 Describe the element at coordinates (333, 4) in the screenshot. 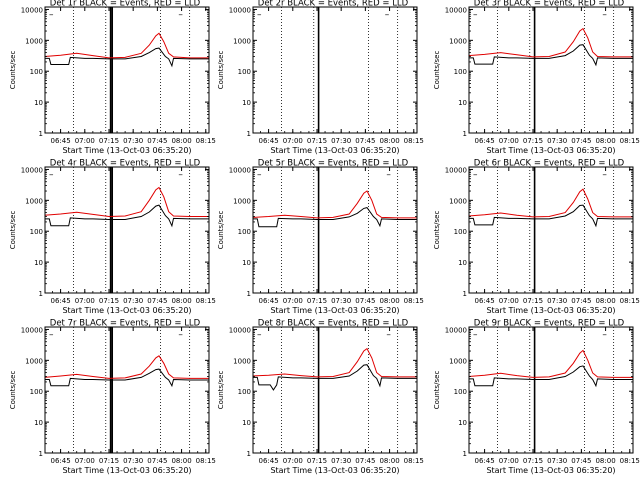

I see `panel-title: Det 2r BLACK = Events, RED = LLD` at that location.